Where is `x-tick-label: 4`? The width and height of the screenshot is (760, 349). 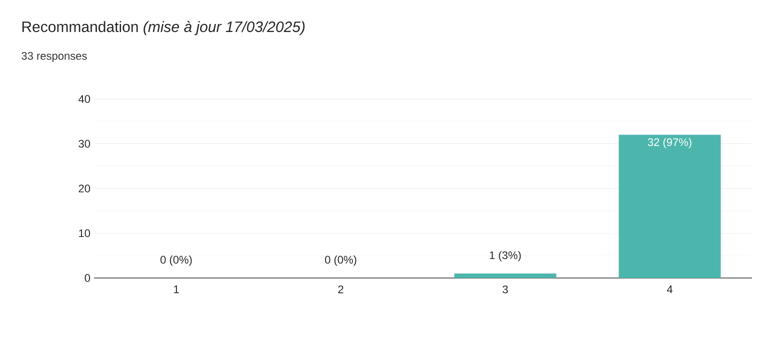 x-tick-label: 4 is located at coordinates (669, 290).